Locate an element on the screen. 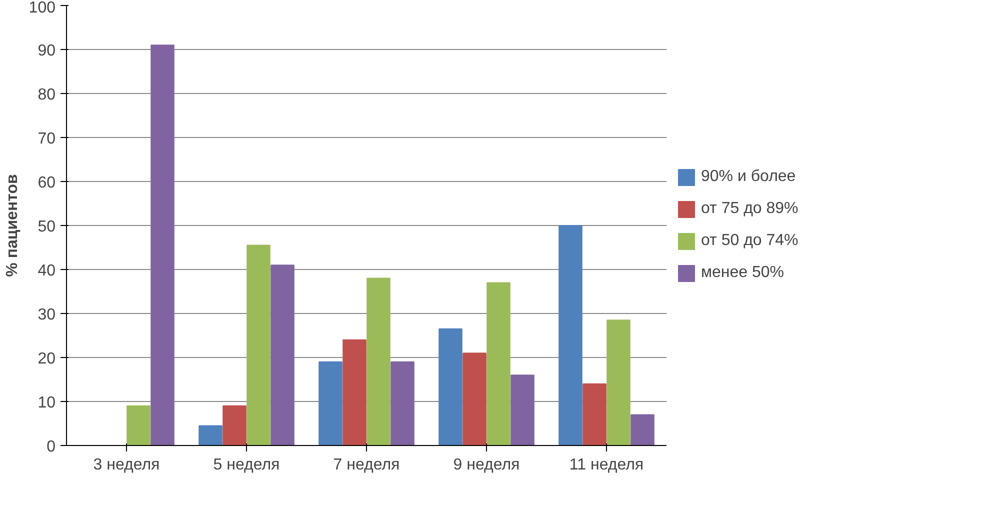 The height and width of the screenshot is (528, 990). y-axis-title: % пациентов is located at coordinates (12, 225).